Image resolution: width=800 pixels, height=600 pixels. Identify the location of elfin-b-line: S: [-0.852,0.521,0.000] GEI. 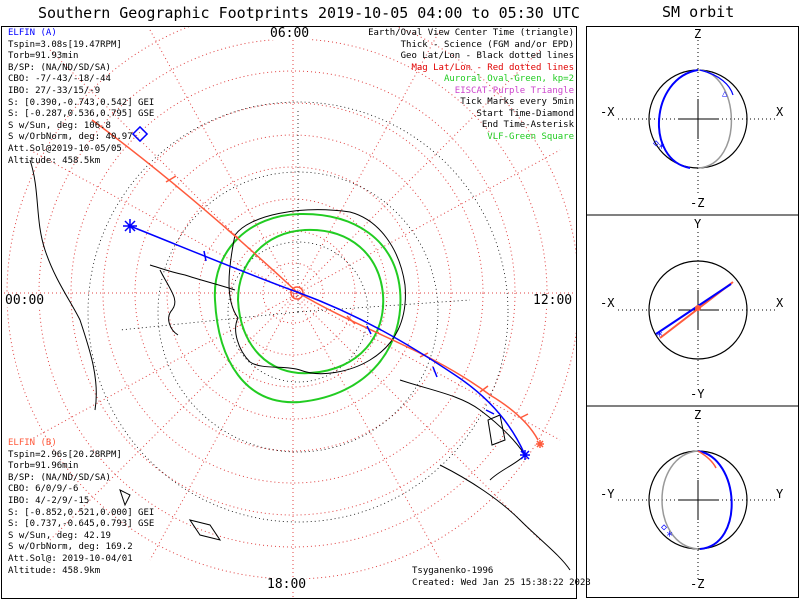
(81, 512).